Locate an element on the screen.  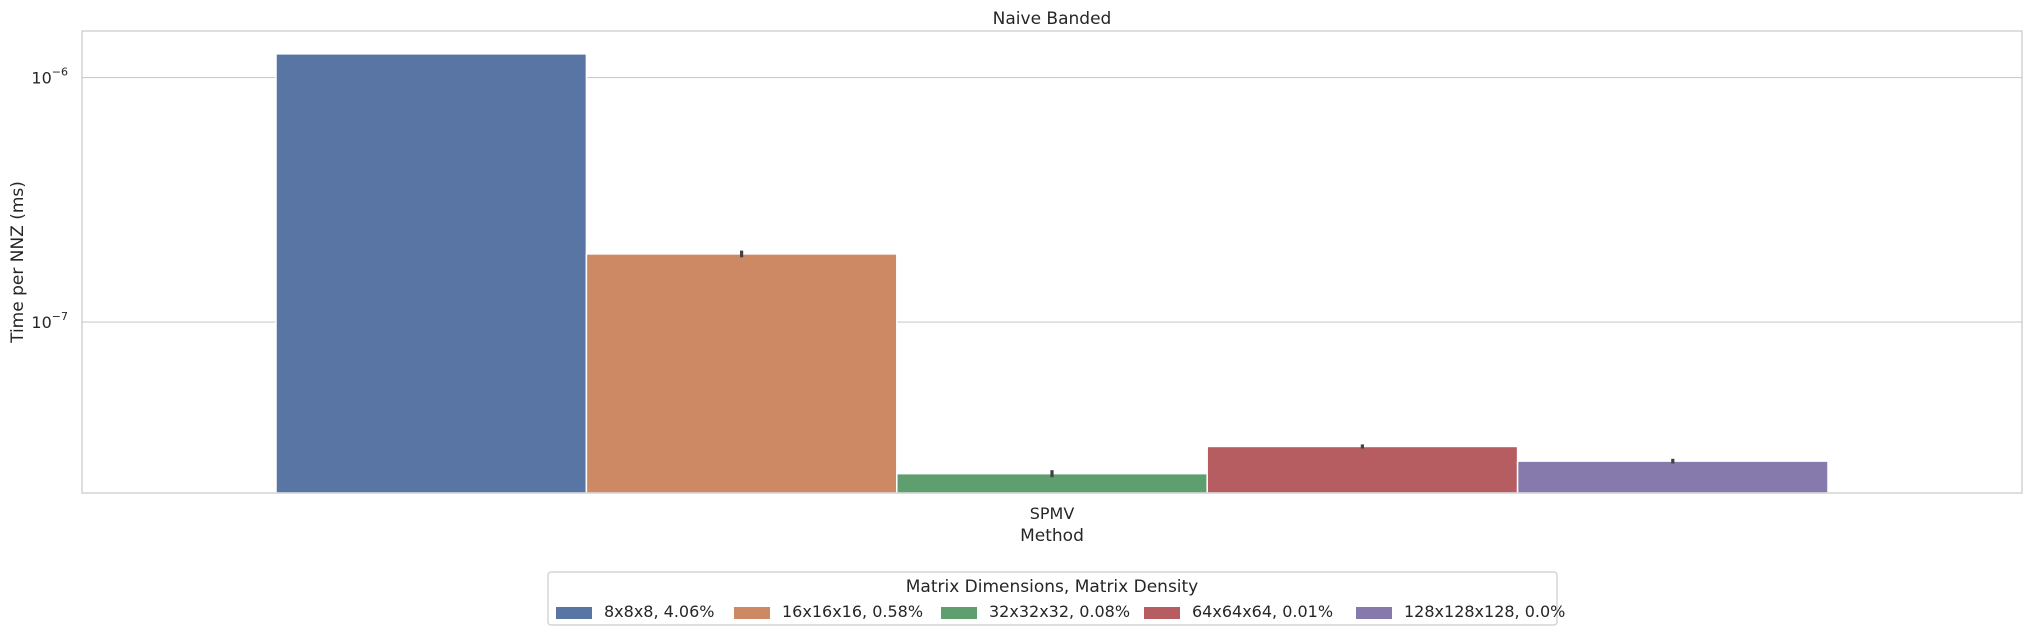
y-tick-label: 10⁻⁷ is located at coordinates (49, 321).